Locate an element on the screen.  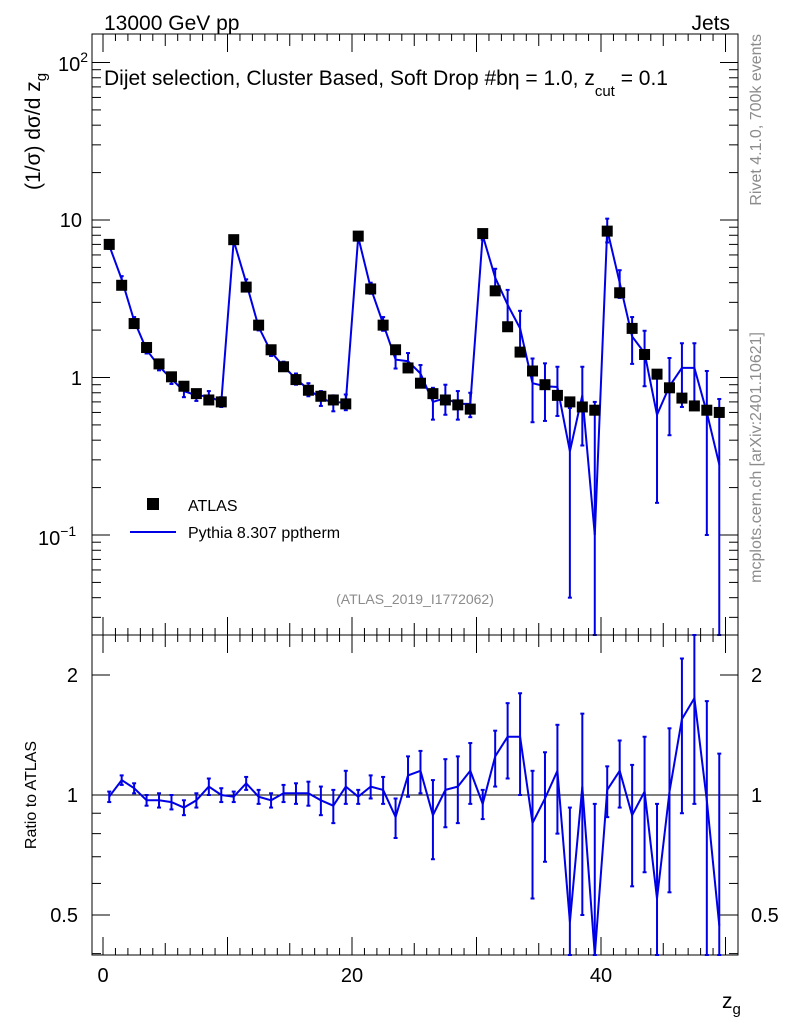
analysis-id: (ATLAS_2019_I1772062) is located at coordinates (415, 599).